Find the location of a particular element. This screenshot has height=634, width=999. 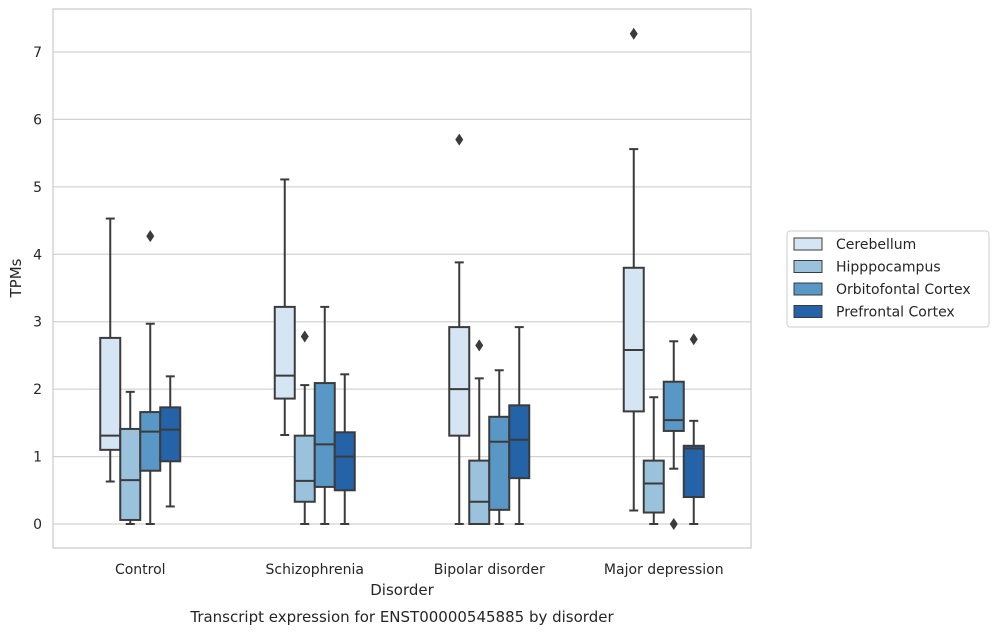

legend-label-2: Orbitofontal Cortex is located at coordinates (903, 290).